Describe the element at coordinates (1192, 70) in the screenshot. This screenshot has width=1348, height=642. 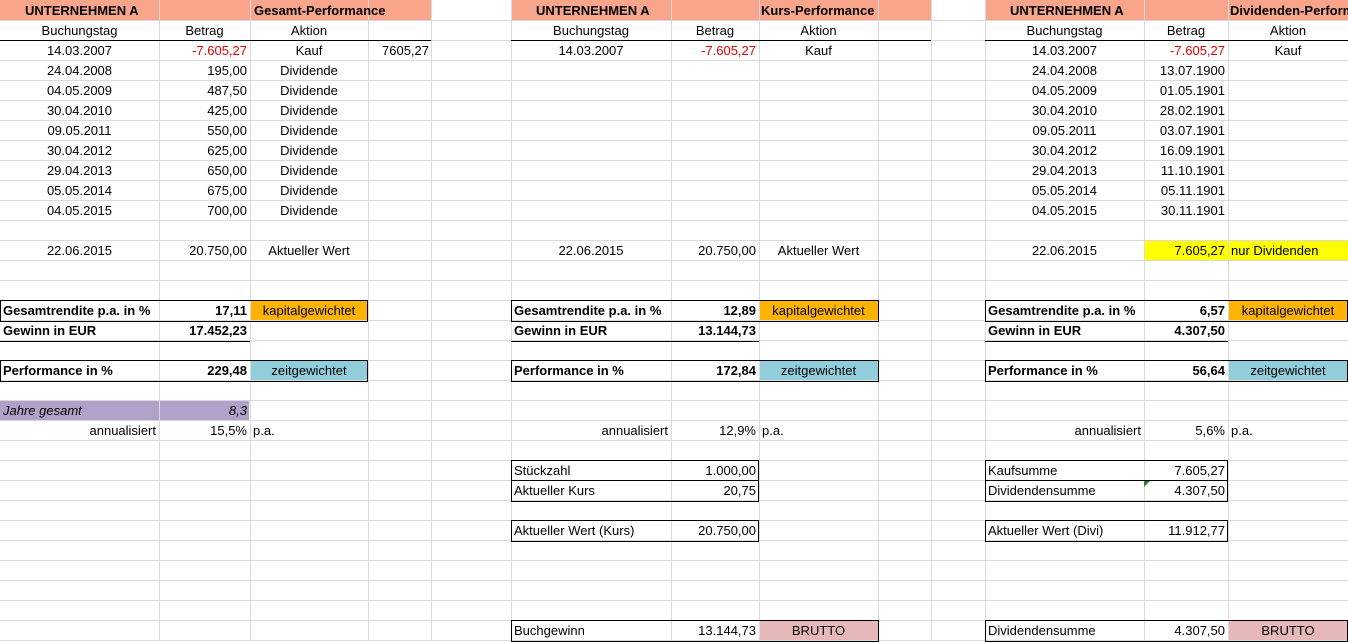
I see `cell-amount: 13.07.1900` at that location.